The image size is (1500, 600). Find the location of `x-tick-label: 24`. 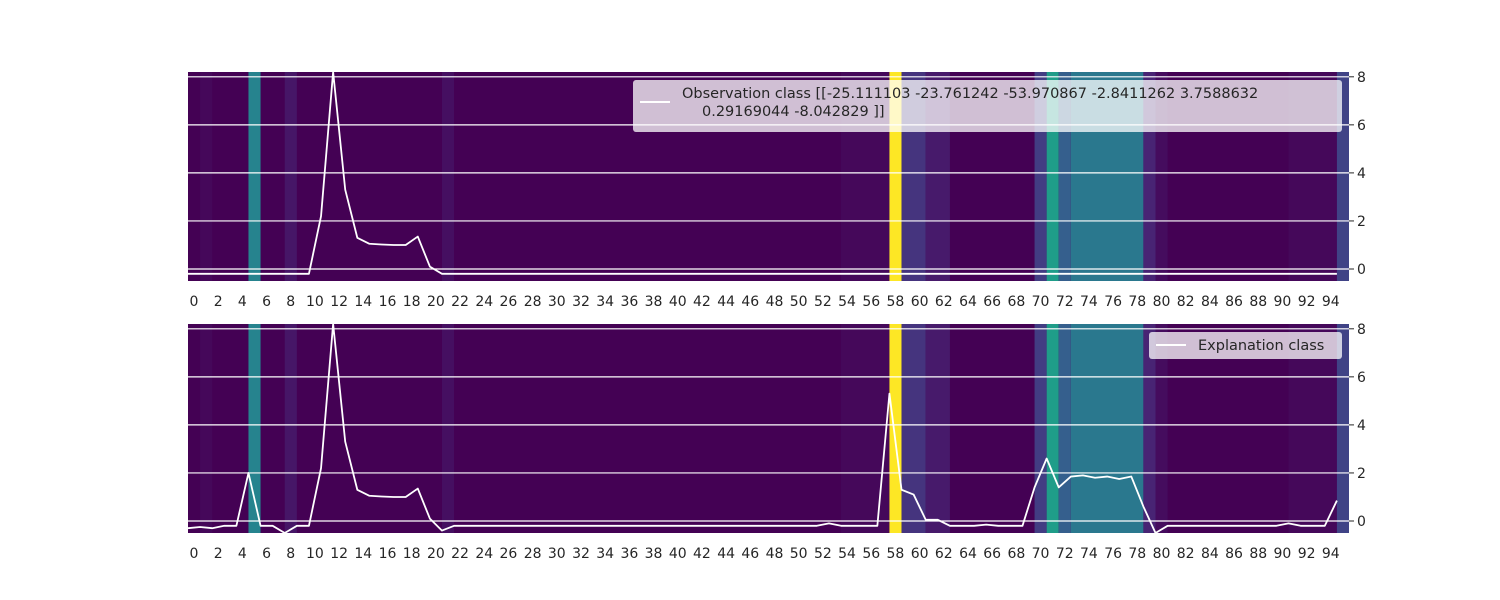

x-tick-label: 24 is located at coordinates (484, 554).